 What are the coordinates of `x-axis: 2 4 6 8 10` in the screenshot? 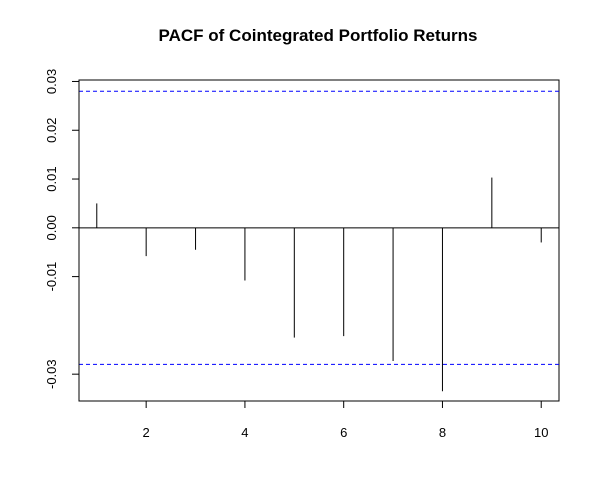 It's located at (345, 420).